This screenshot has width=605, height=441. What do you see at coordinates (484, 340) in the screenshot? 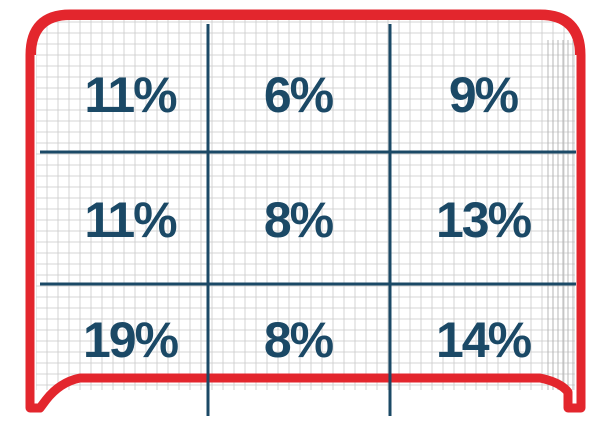
I see `zone-bottom-right-label: 14%` at bounding box center [484, 340].